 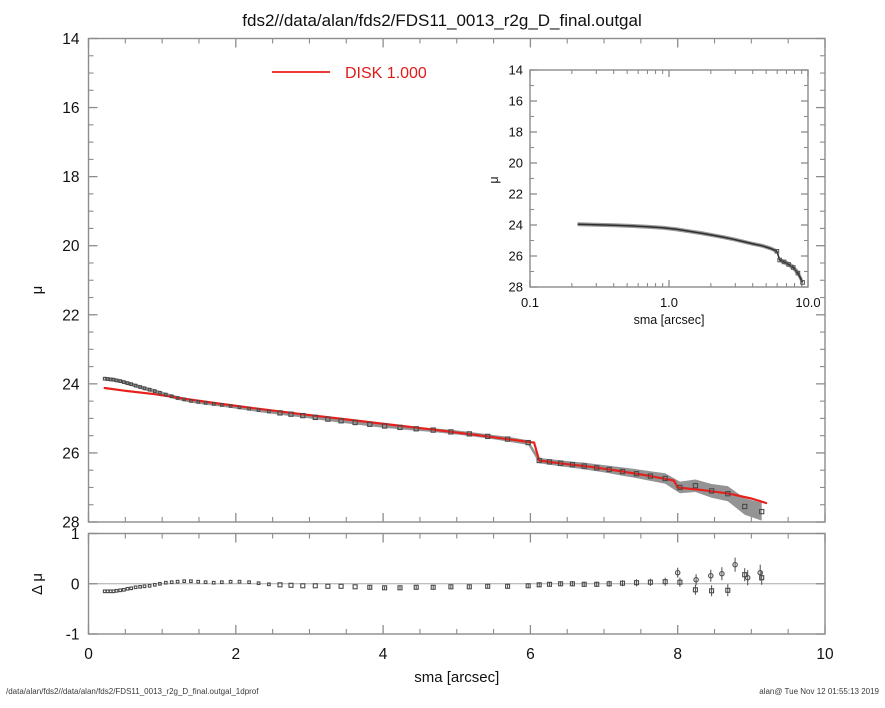 I want to click on legend-label: DISK 1.000, so click(x=386, y=73).